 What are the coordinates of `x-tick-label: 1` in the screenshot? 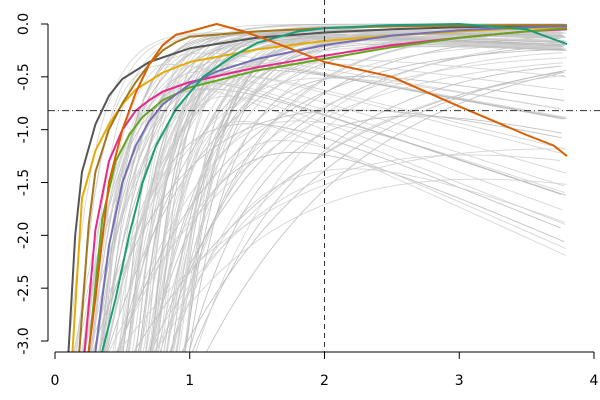 It's located at (189, 381).